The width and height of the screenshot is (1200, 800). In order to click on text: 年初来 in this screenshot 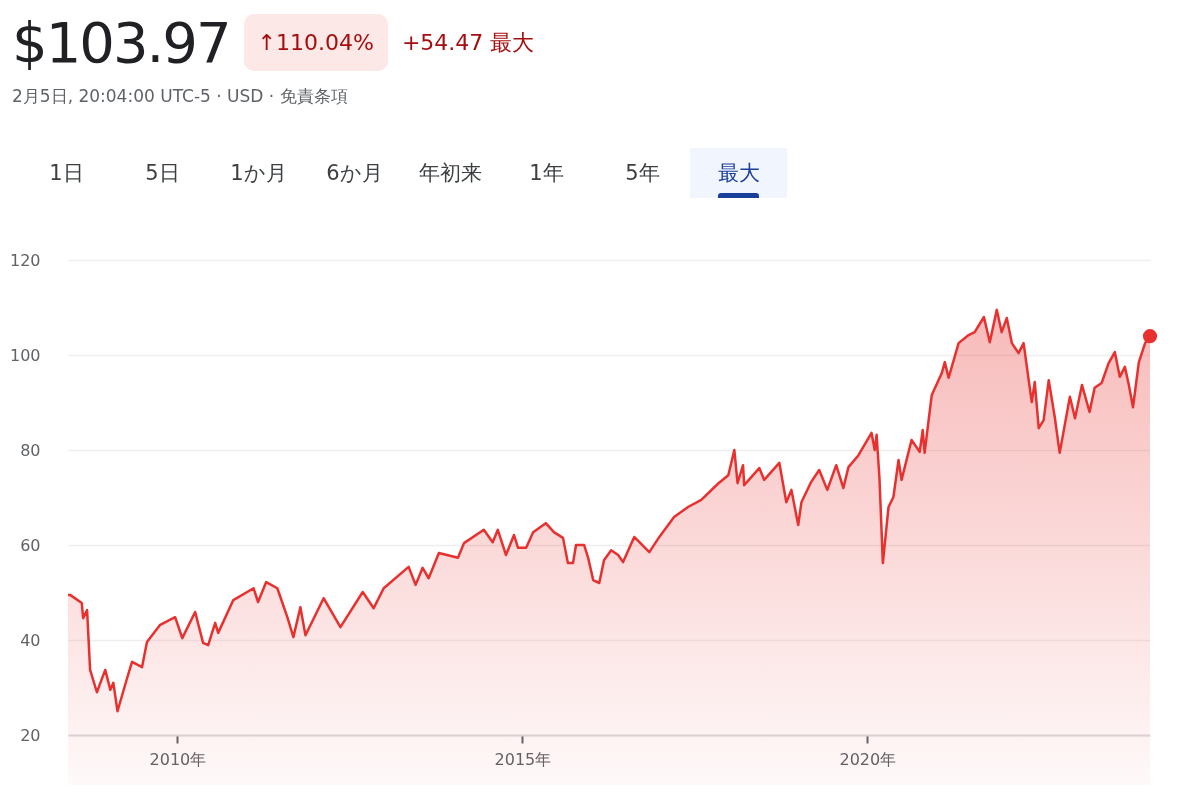, I will do `click(450, 173)`.